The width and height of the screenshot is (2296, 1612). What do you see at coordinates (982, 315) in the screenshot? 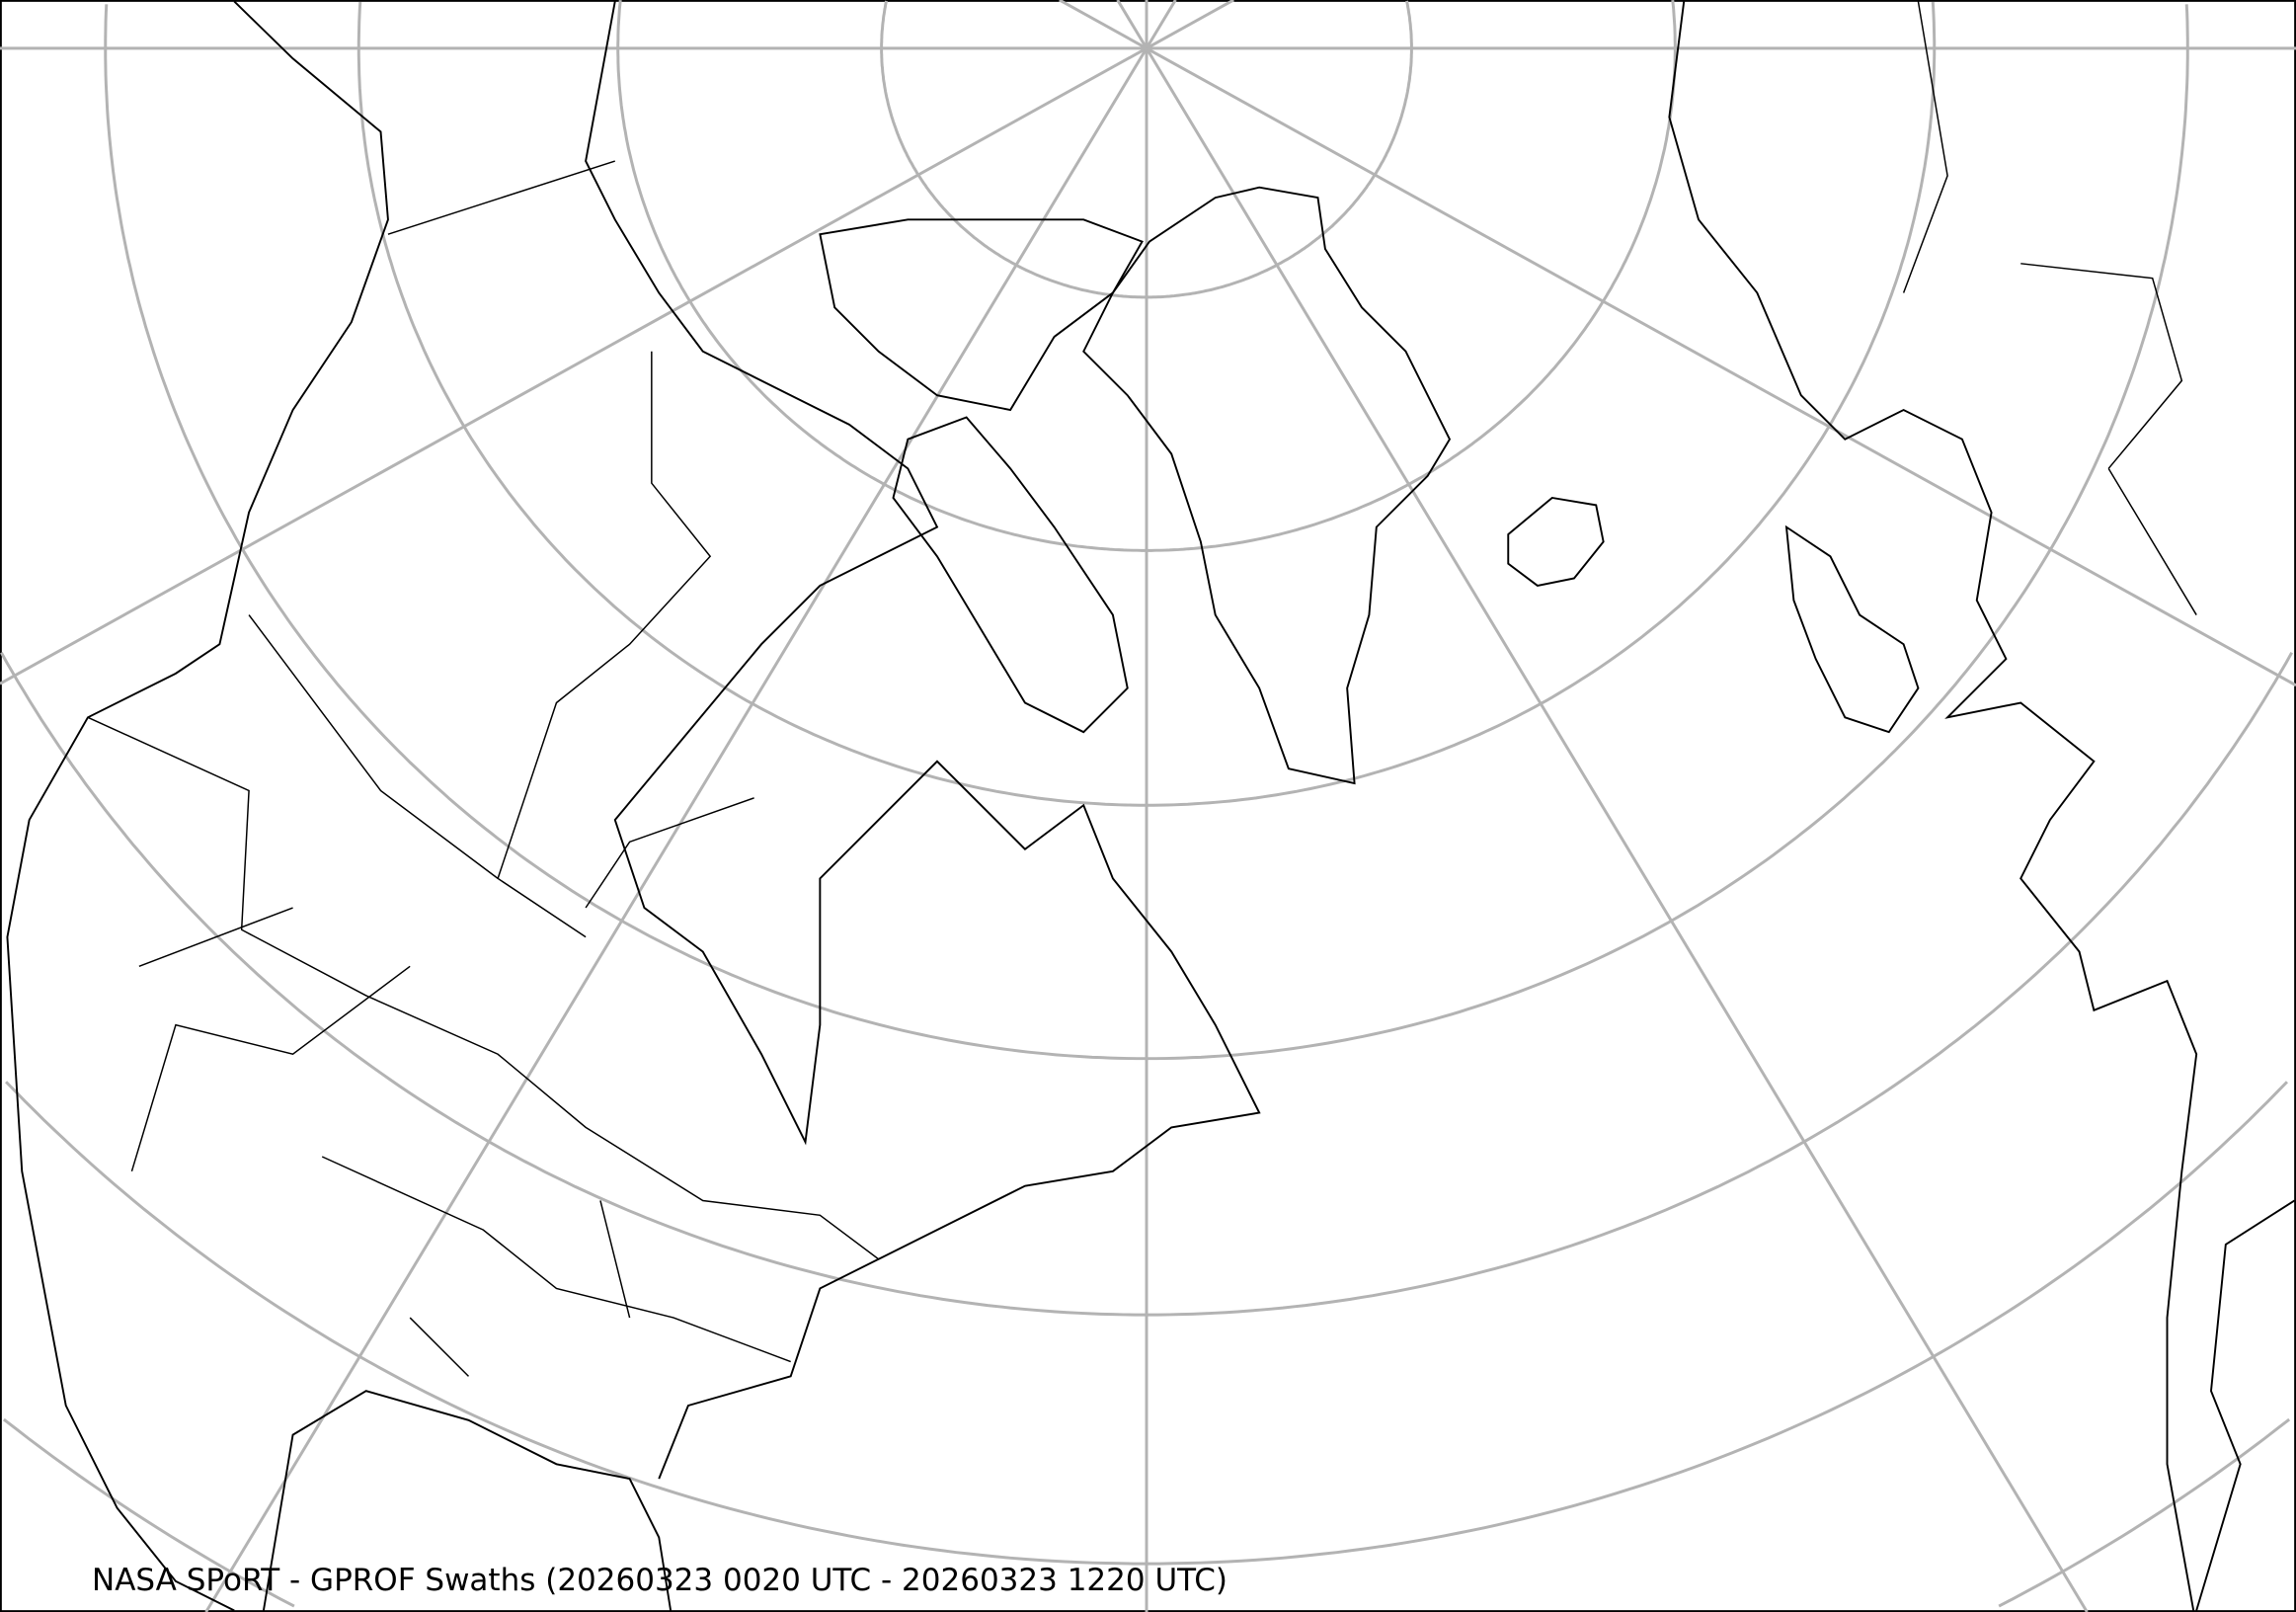
I see `arctic-islands-outline` at bounding box center [982, 315].